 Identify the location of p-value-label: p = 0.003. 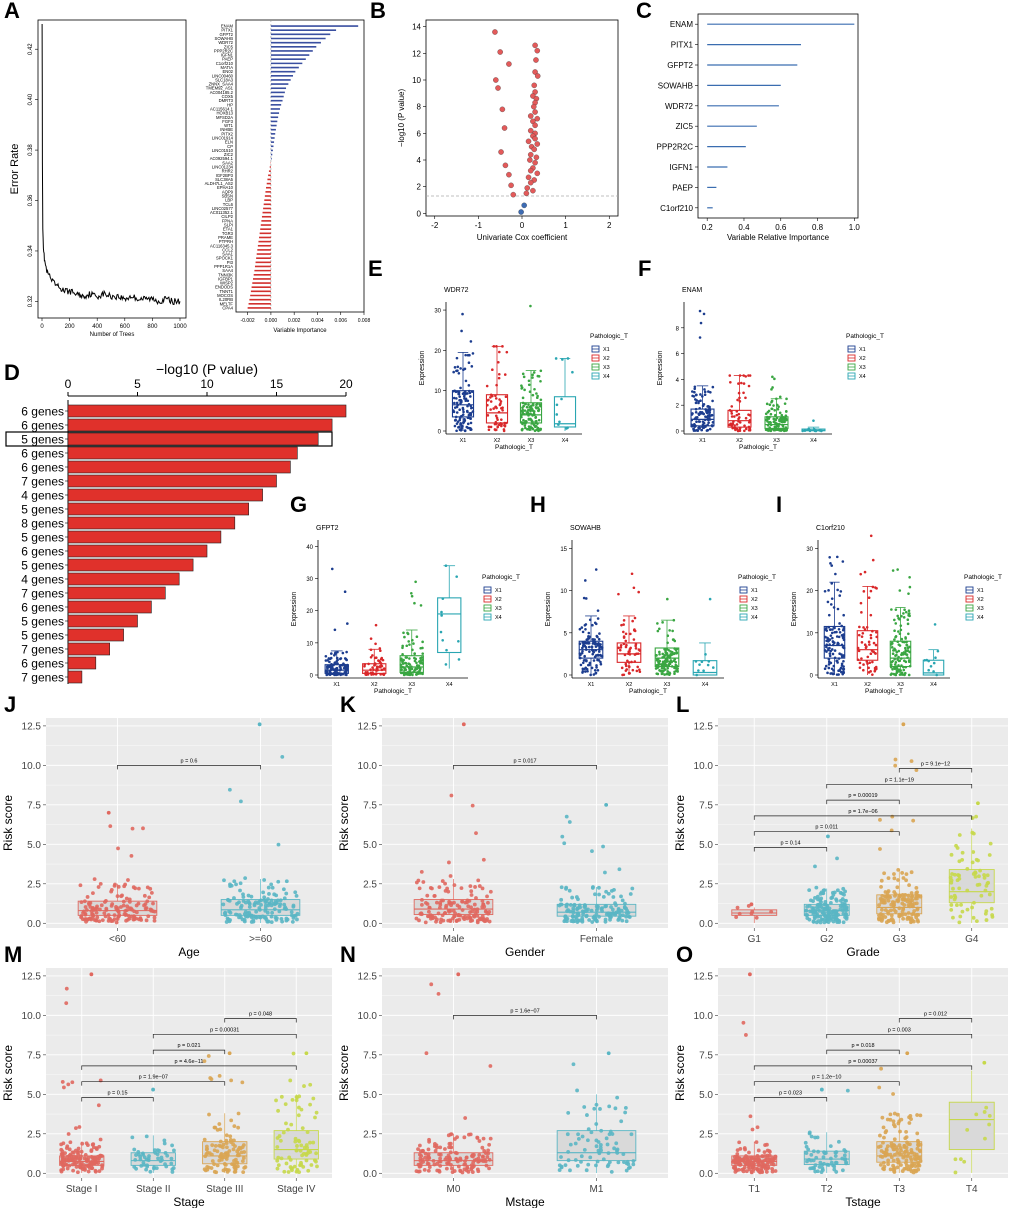
(899, 1030).